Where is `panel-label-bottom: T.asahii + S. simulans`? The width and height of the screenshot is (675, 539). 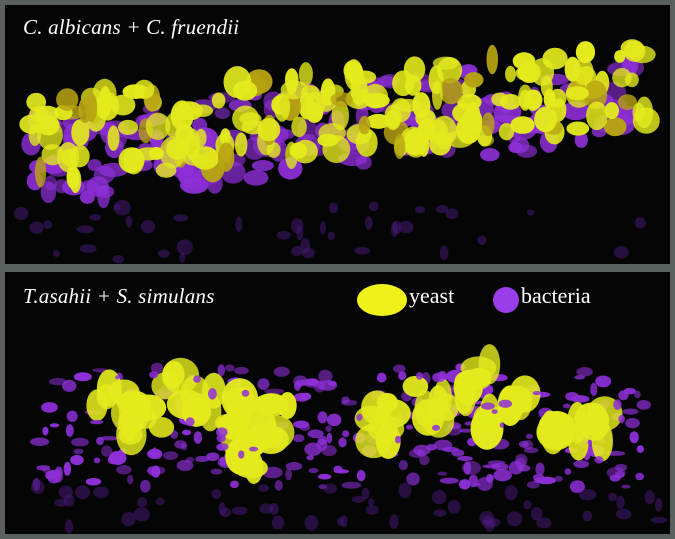
panel-label-bottom: T.asahii + S. simulans is located at coordinates (119, 296).